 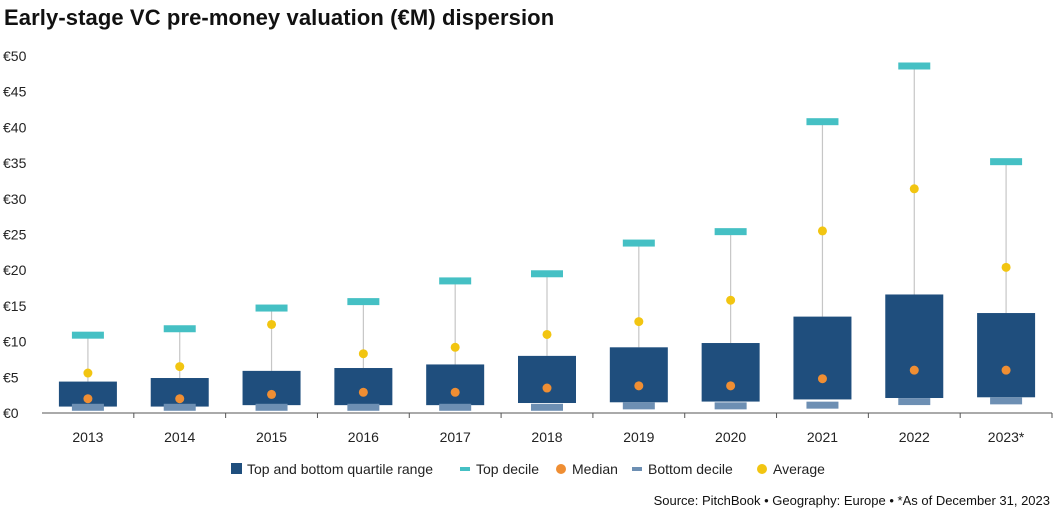 I want to click on y-tick-label: €15, so click(x=15, y=306).